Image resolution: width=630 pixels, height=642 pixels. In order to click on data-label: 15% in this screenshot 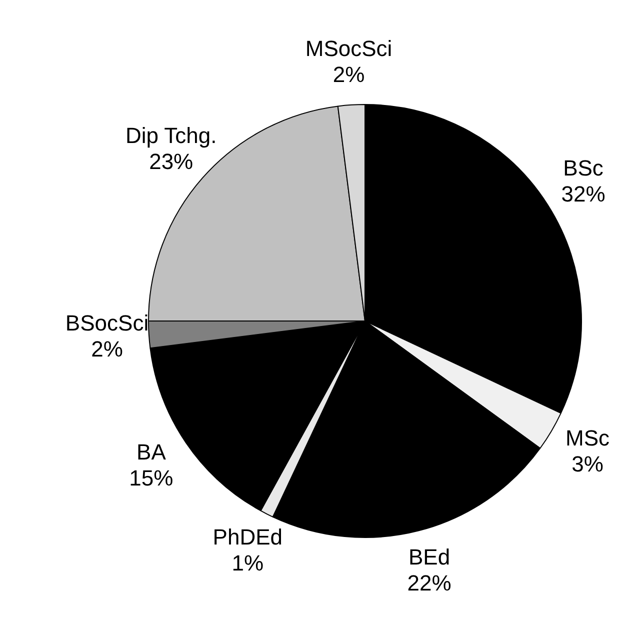, I will do `click(151, 477)`.